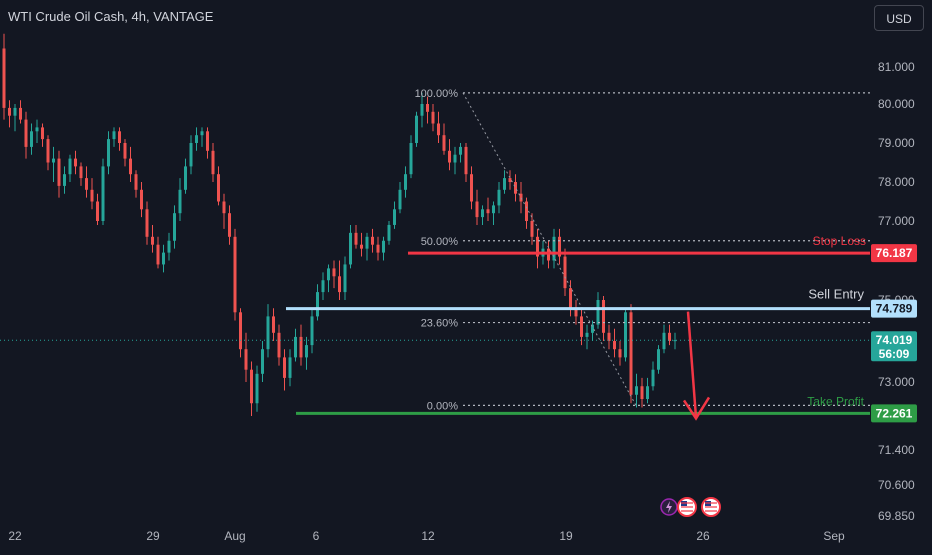 The width and height of the screenshot is (932, 555). I want to click on stop-loss-price-tag, so click(894, 253).